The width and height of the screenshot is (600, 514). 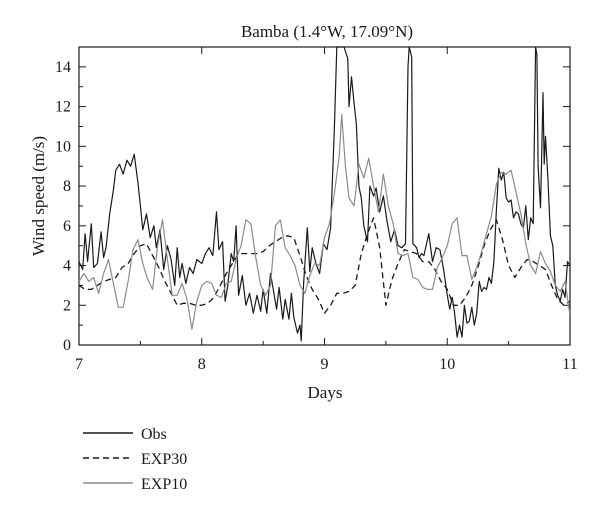 I want to click on y-tick-label: 12, so click(x=63, y=107).